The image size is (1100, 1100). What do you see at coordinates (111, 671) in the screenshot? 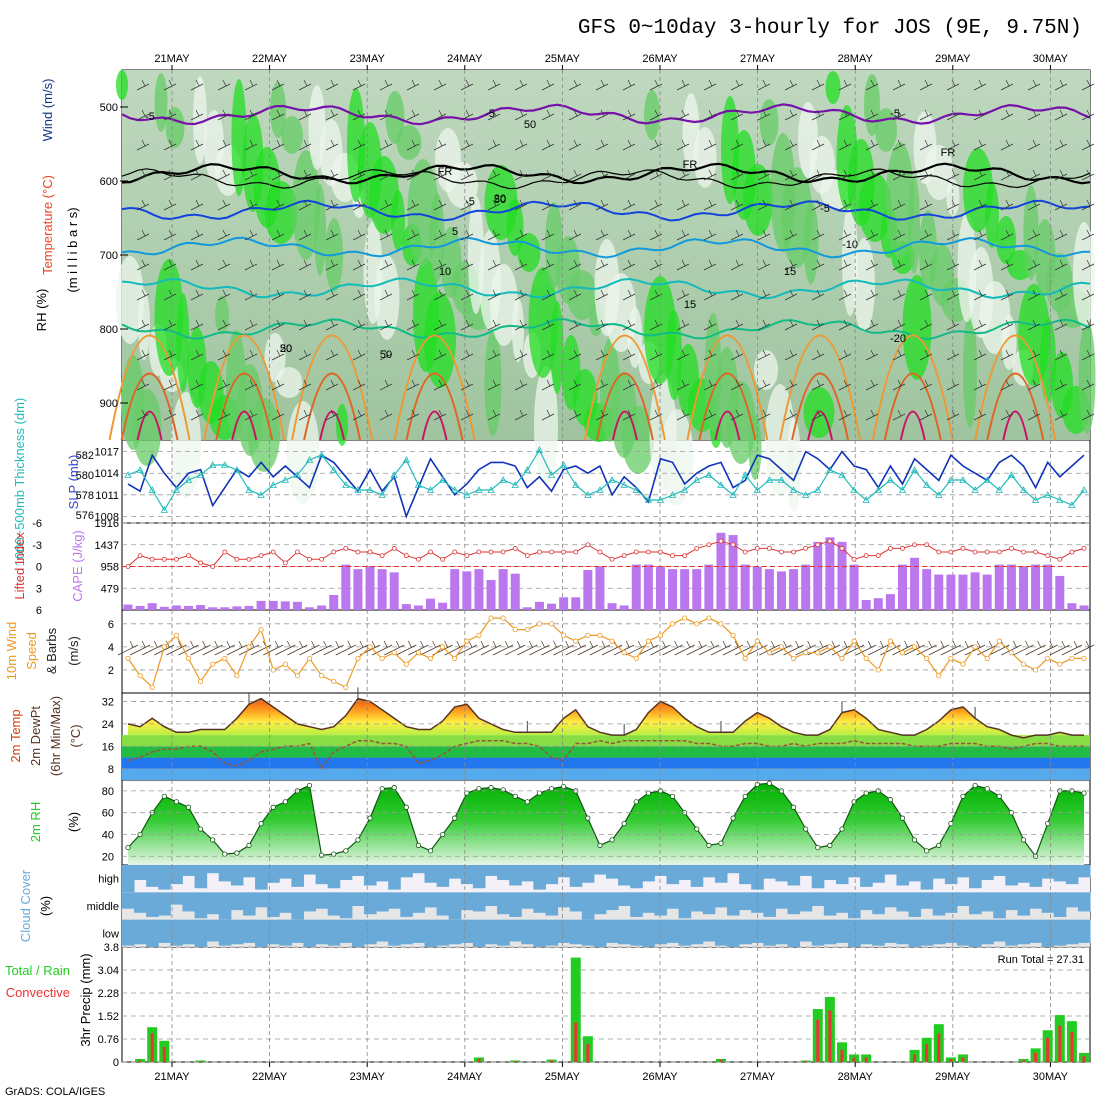
I see `wind-tick-label: 2` at bounding box center [111, 671].